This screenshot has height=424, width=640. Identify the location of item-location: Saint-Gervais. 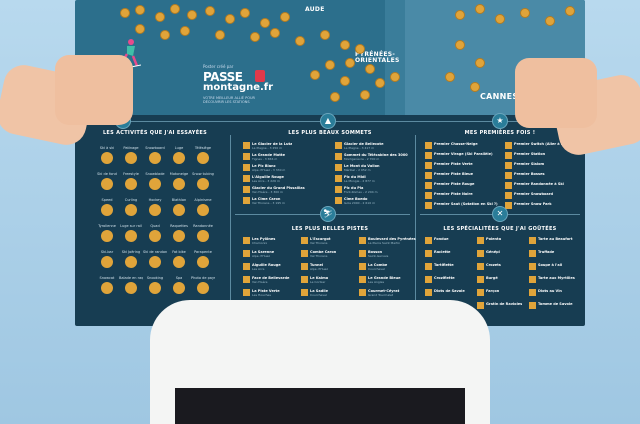
(378, 256).